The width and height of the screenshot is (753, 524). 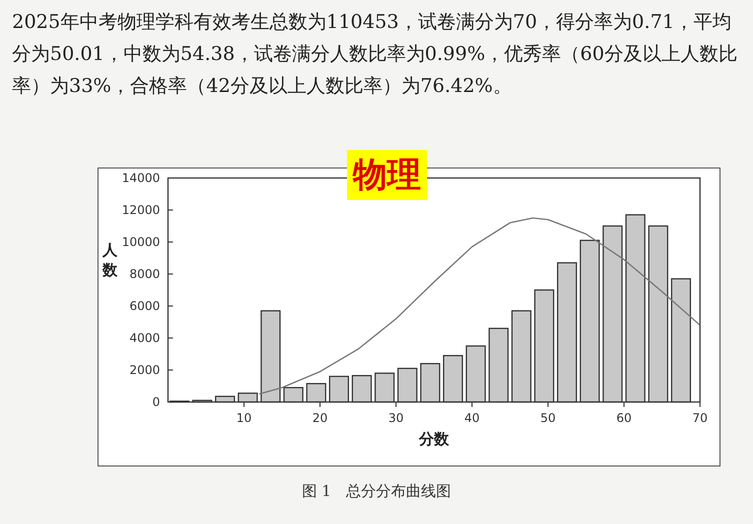 I want to click on y-tick-label: 0, so click(x=156, y=402).